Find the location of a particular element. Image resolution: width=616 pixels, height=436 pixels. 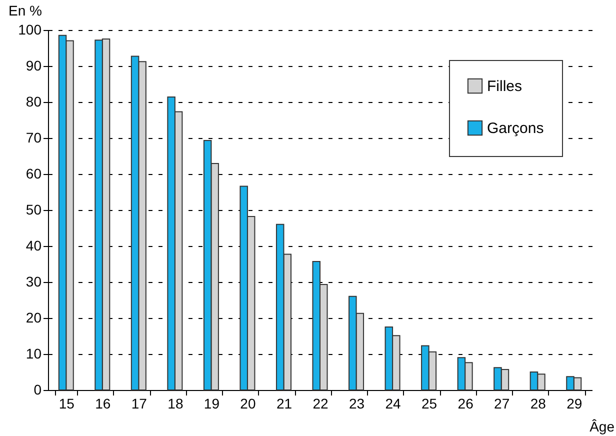

y-tick-label: 30 is located at coordinates (34, 282).